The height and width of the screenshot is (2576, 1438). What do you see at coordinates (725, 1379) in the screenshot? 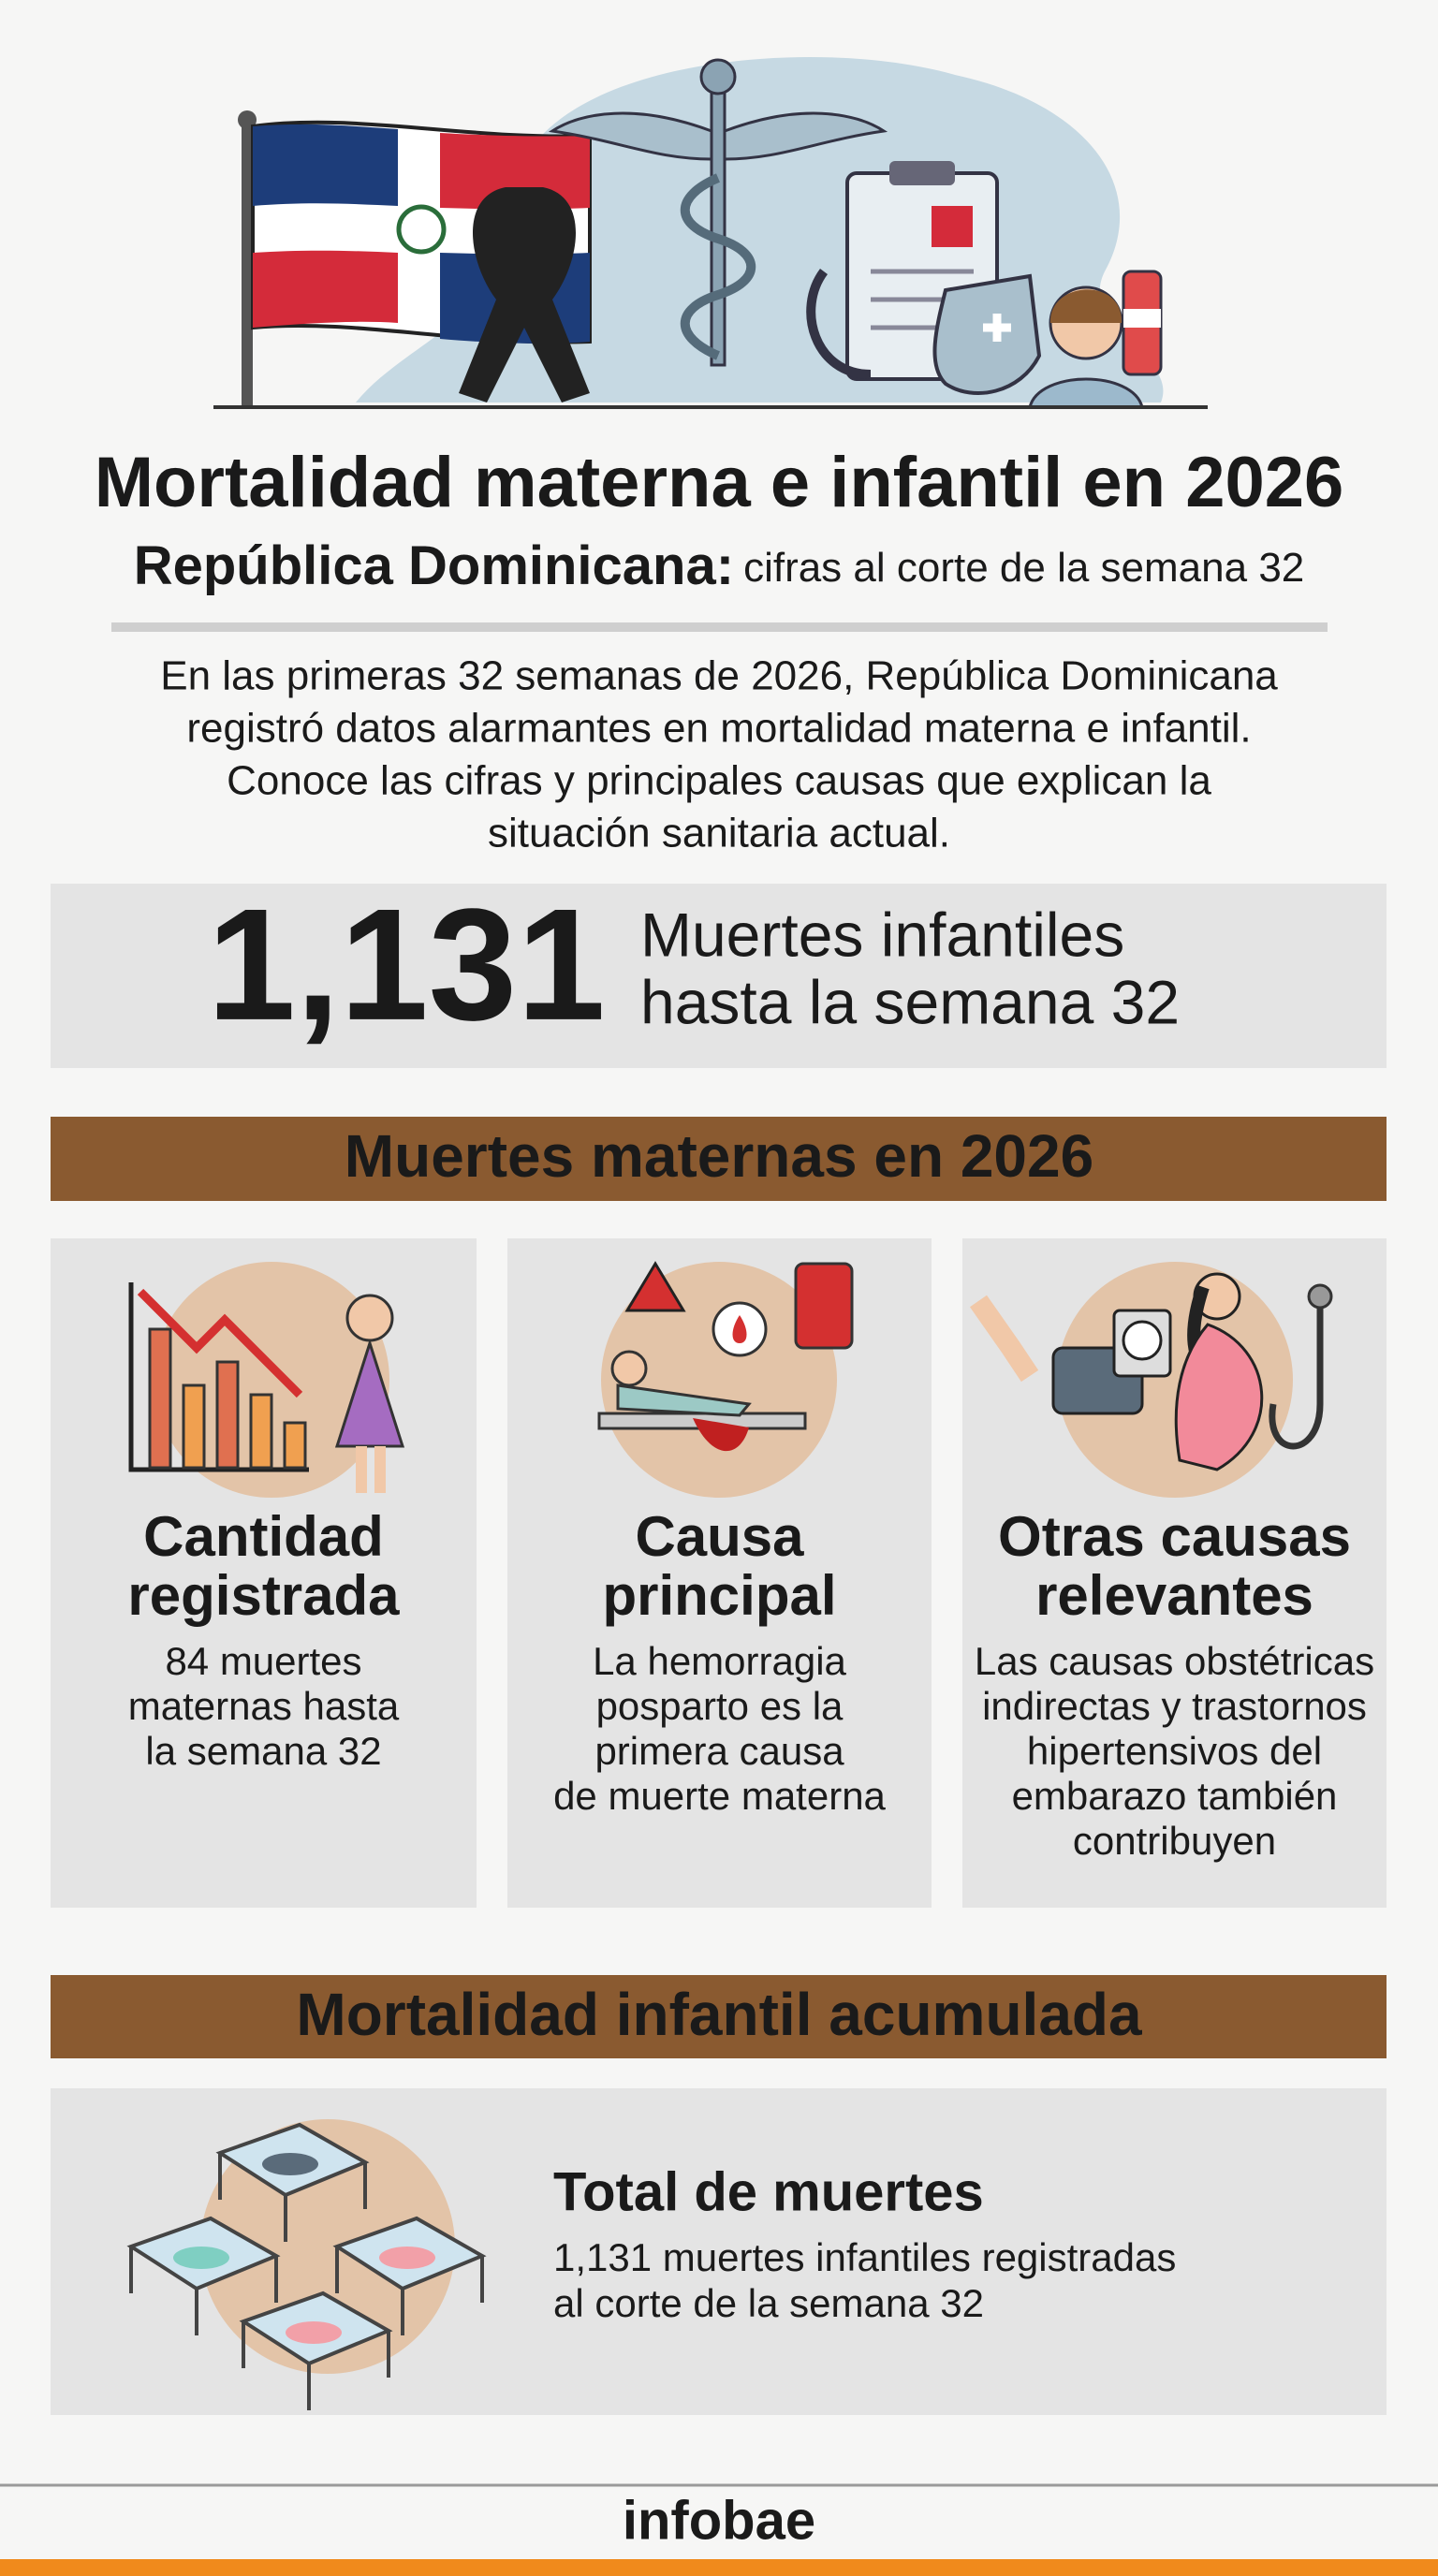
I see `hemorrhage-icon` at bounding box center [725, 1379].